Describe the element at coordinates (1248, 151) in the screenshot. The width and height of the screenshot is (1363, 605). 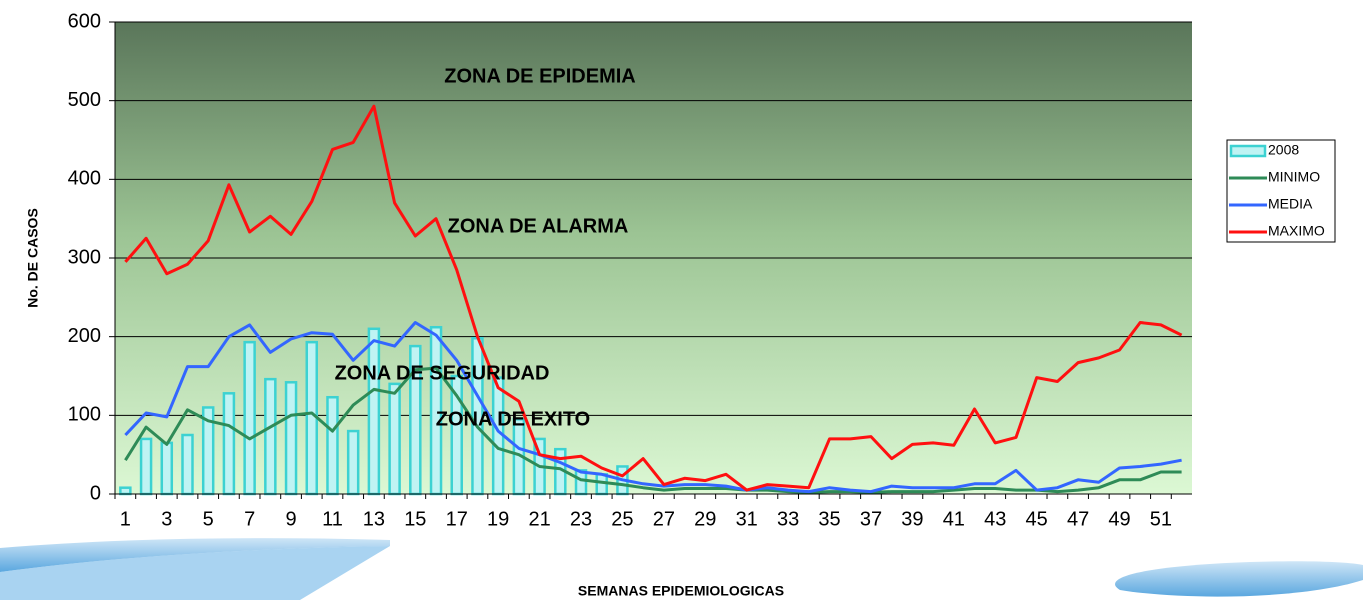
I see `legend-swatch` at that location.